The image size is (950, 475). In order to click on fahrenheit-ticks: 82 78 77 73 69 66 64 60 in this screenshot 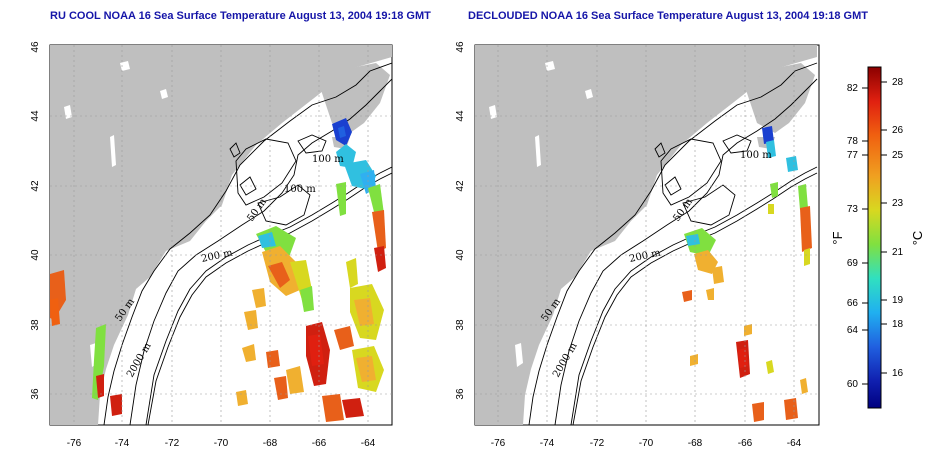, I will do `click(857, 236)`.